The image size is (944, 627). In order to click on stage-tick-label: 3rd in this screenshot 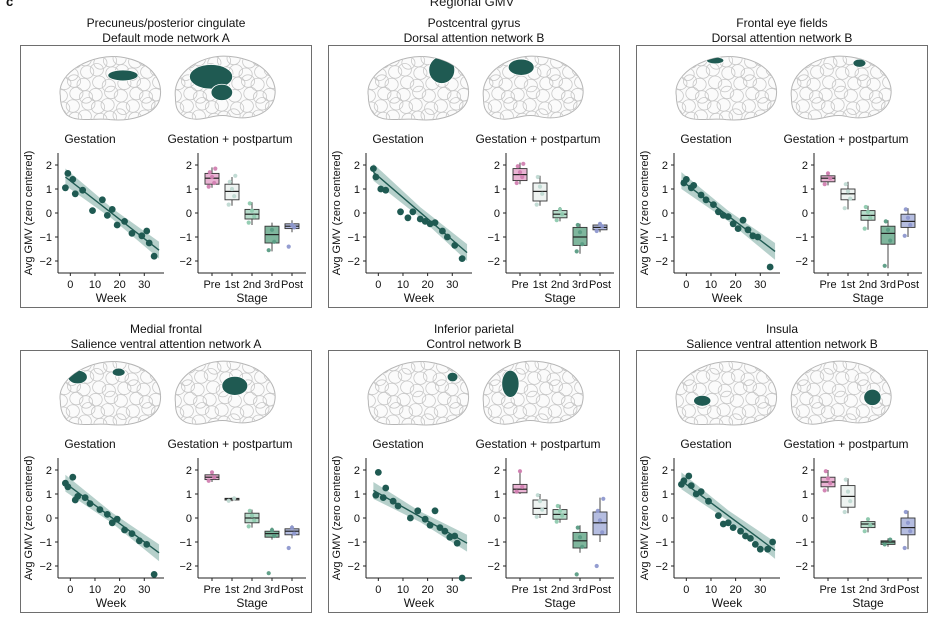, I will do `click(888, 590)`.